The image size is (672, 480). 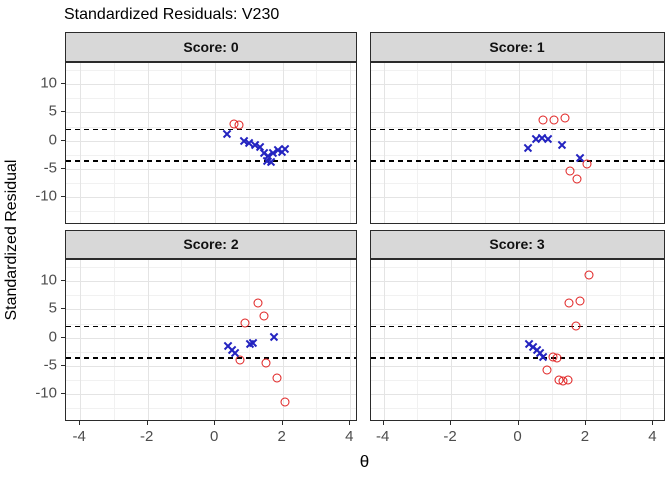 What do you see at coordinates (517, 436) in the screenshot?
I see `x-axis-tick-label: 0` at bounding box center [517, 436].